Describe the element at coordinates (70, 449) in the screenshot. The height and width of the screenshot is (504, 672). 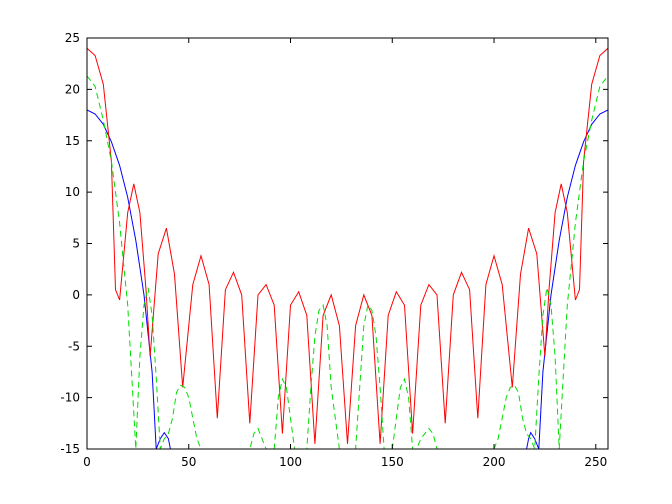
I see `y-tick-label: -15` at that location.